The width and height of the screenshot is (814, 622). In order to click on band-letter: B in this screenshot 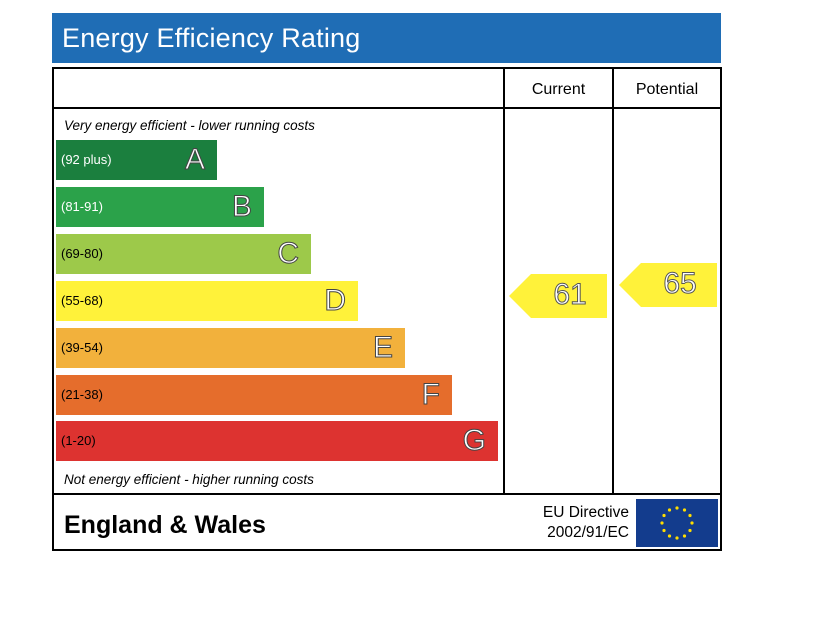, I will do `click(241, 207)`.